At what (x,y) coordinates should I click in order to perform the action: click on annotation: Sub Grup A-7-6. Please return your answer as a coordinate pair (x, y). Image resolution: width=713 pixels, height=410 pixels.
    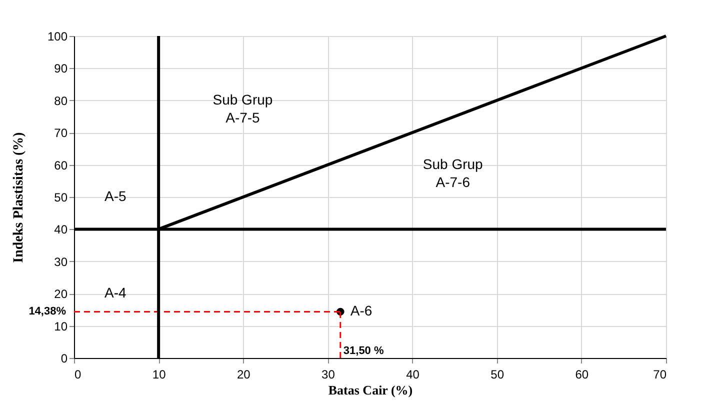
    Looking at the image, I should click on (453, 173).